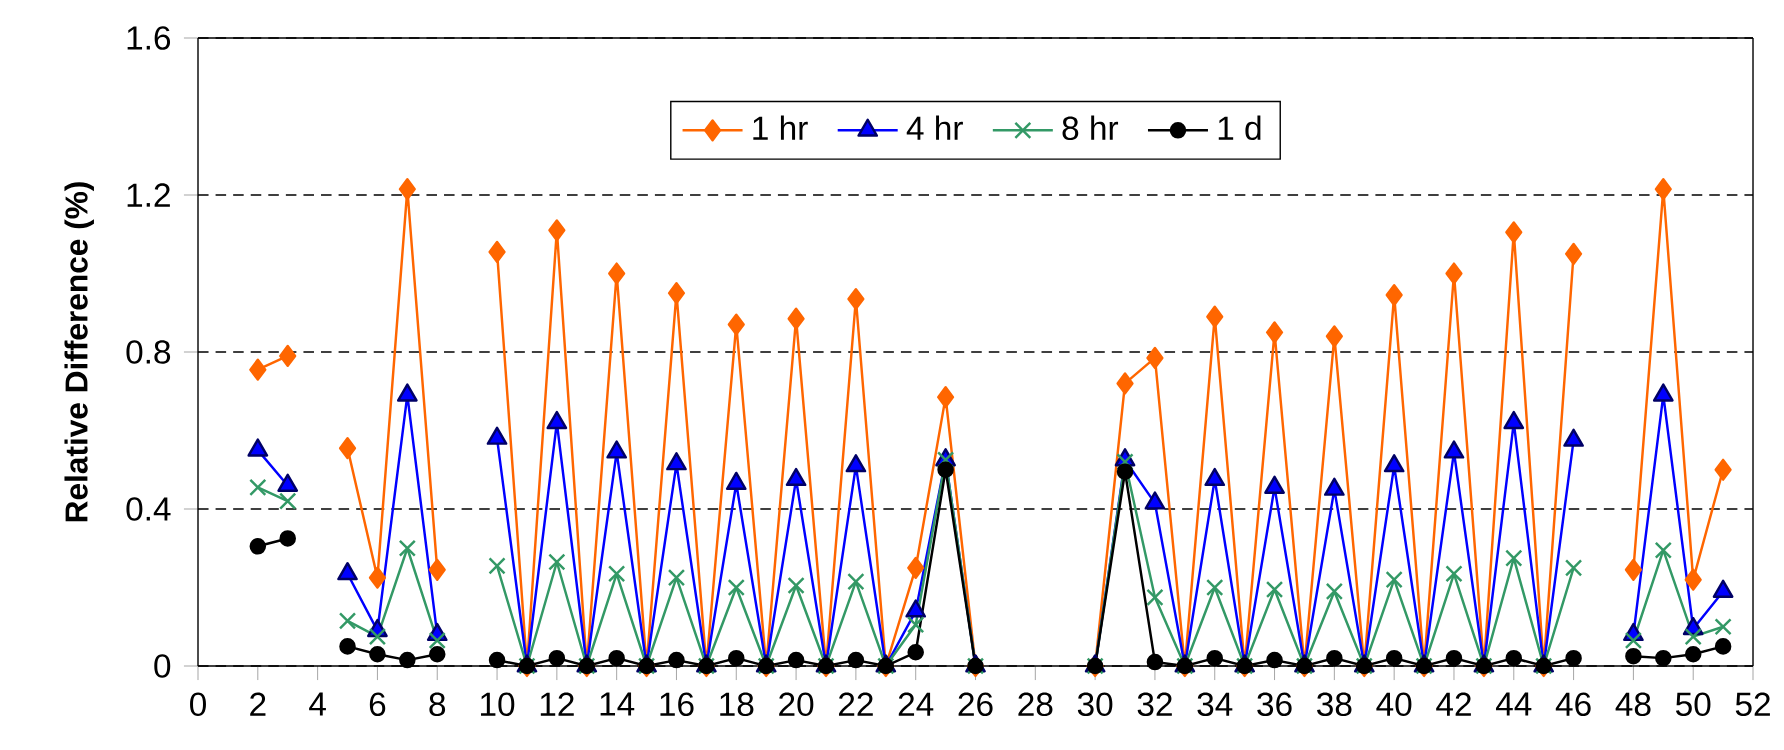 This screenshot has width=1784, height=750. Describe the element at coordinates (934, 127) in the screenshot. I see `legend-label: 4 hr` at that location.